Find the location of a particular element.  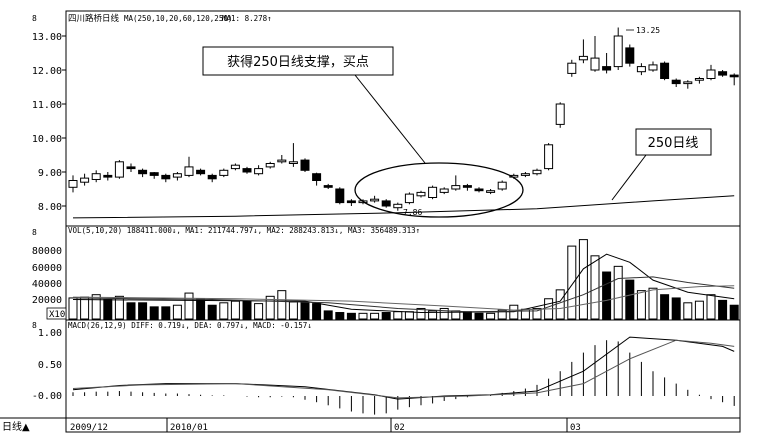

macd-diff-line is located at coordinates (403, 368).